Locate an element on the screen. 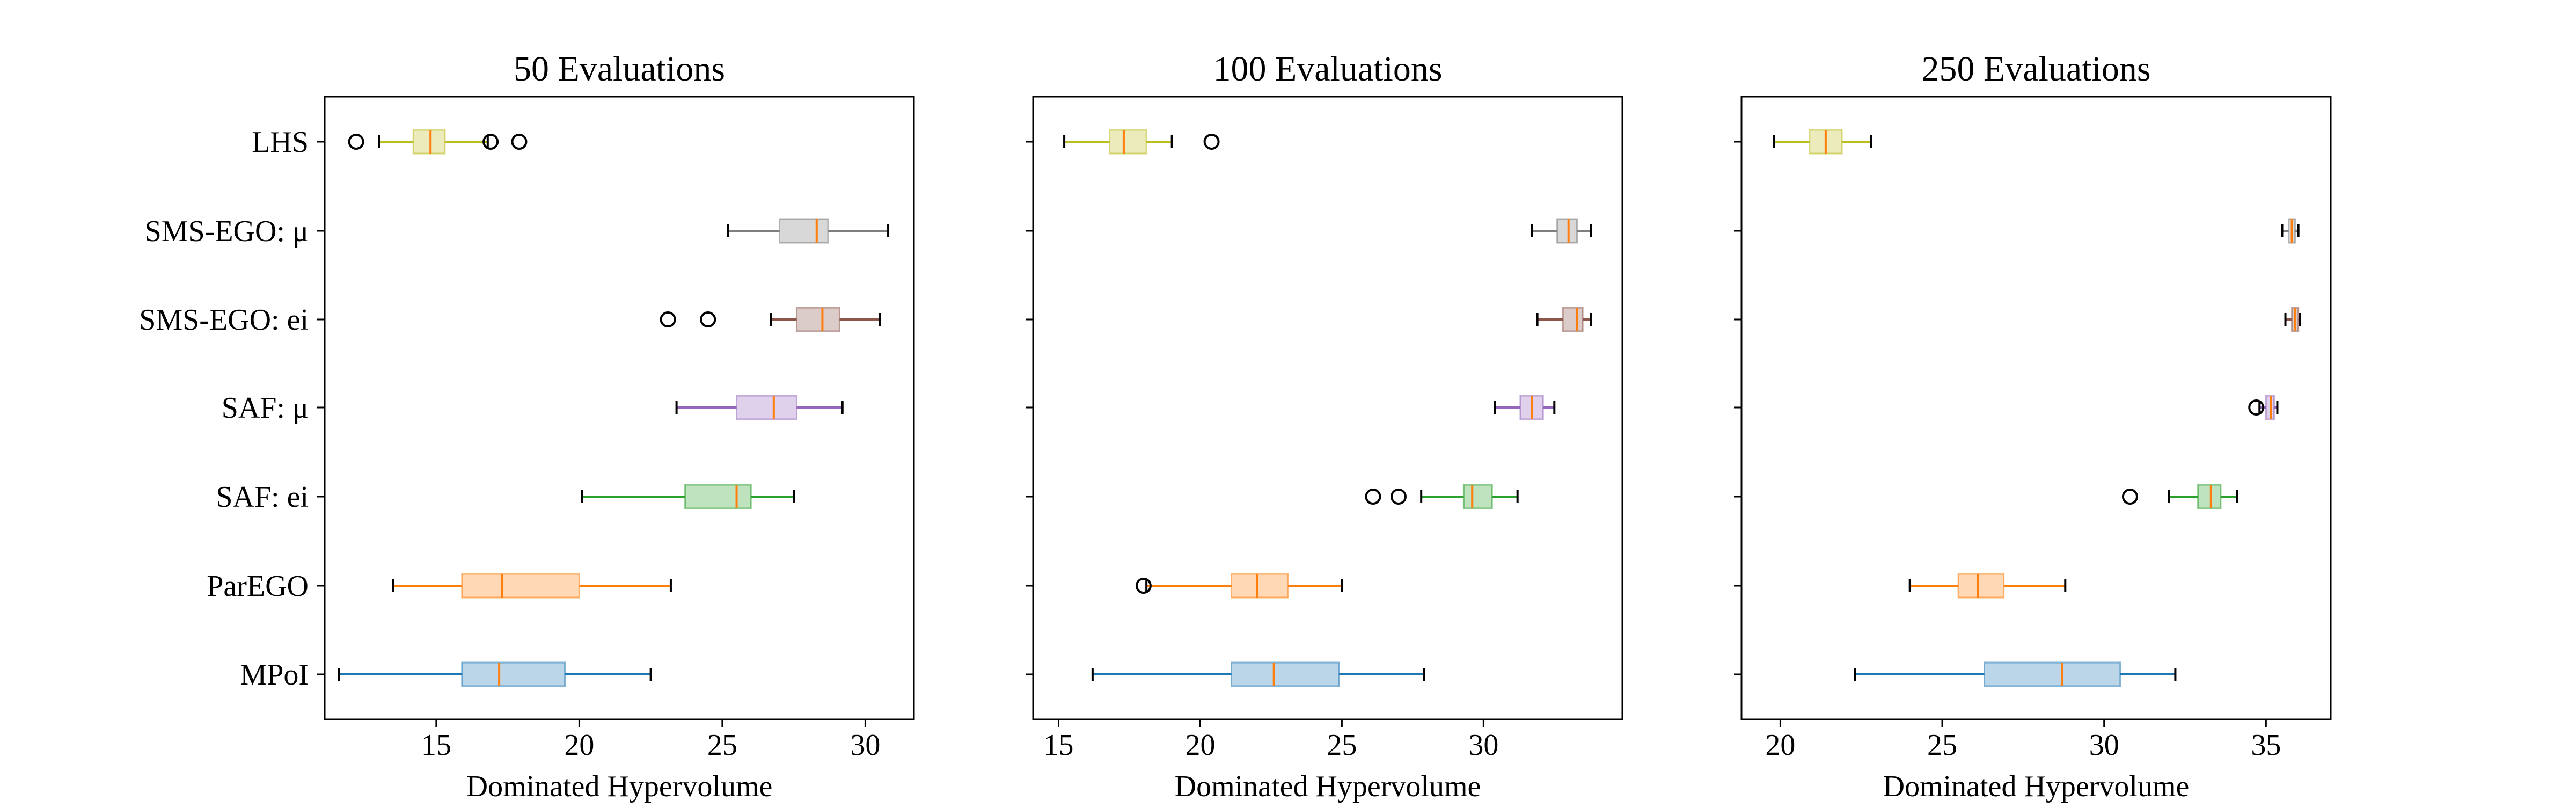 This screenshot has width=2576, height=808. subplot-title: 100 Evaluations is located at coordinates (1327, 69).